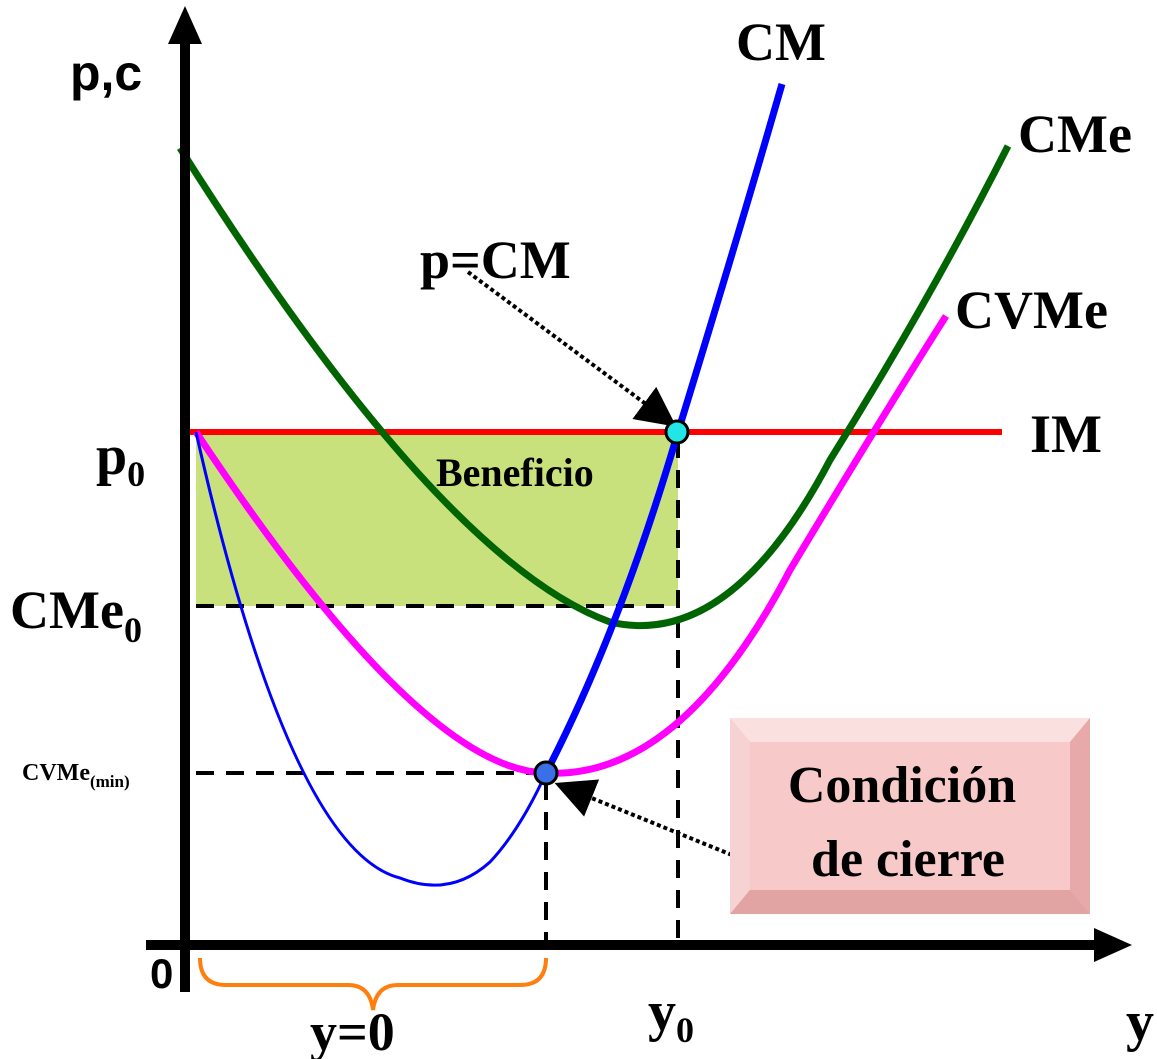 Image resolution: width=1157 pixels, height=1059 pixels. What do you see at coordinates (67, 610) in the screenshot?
I see `cme0-main: CMe` at bounding box center [67, 610].